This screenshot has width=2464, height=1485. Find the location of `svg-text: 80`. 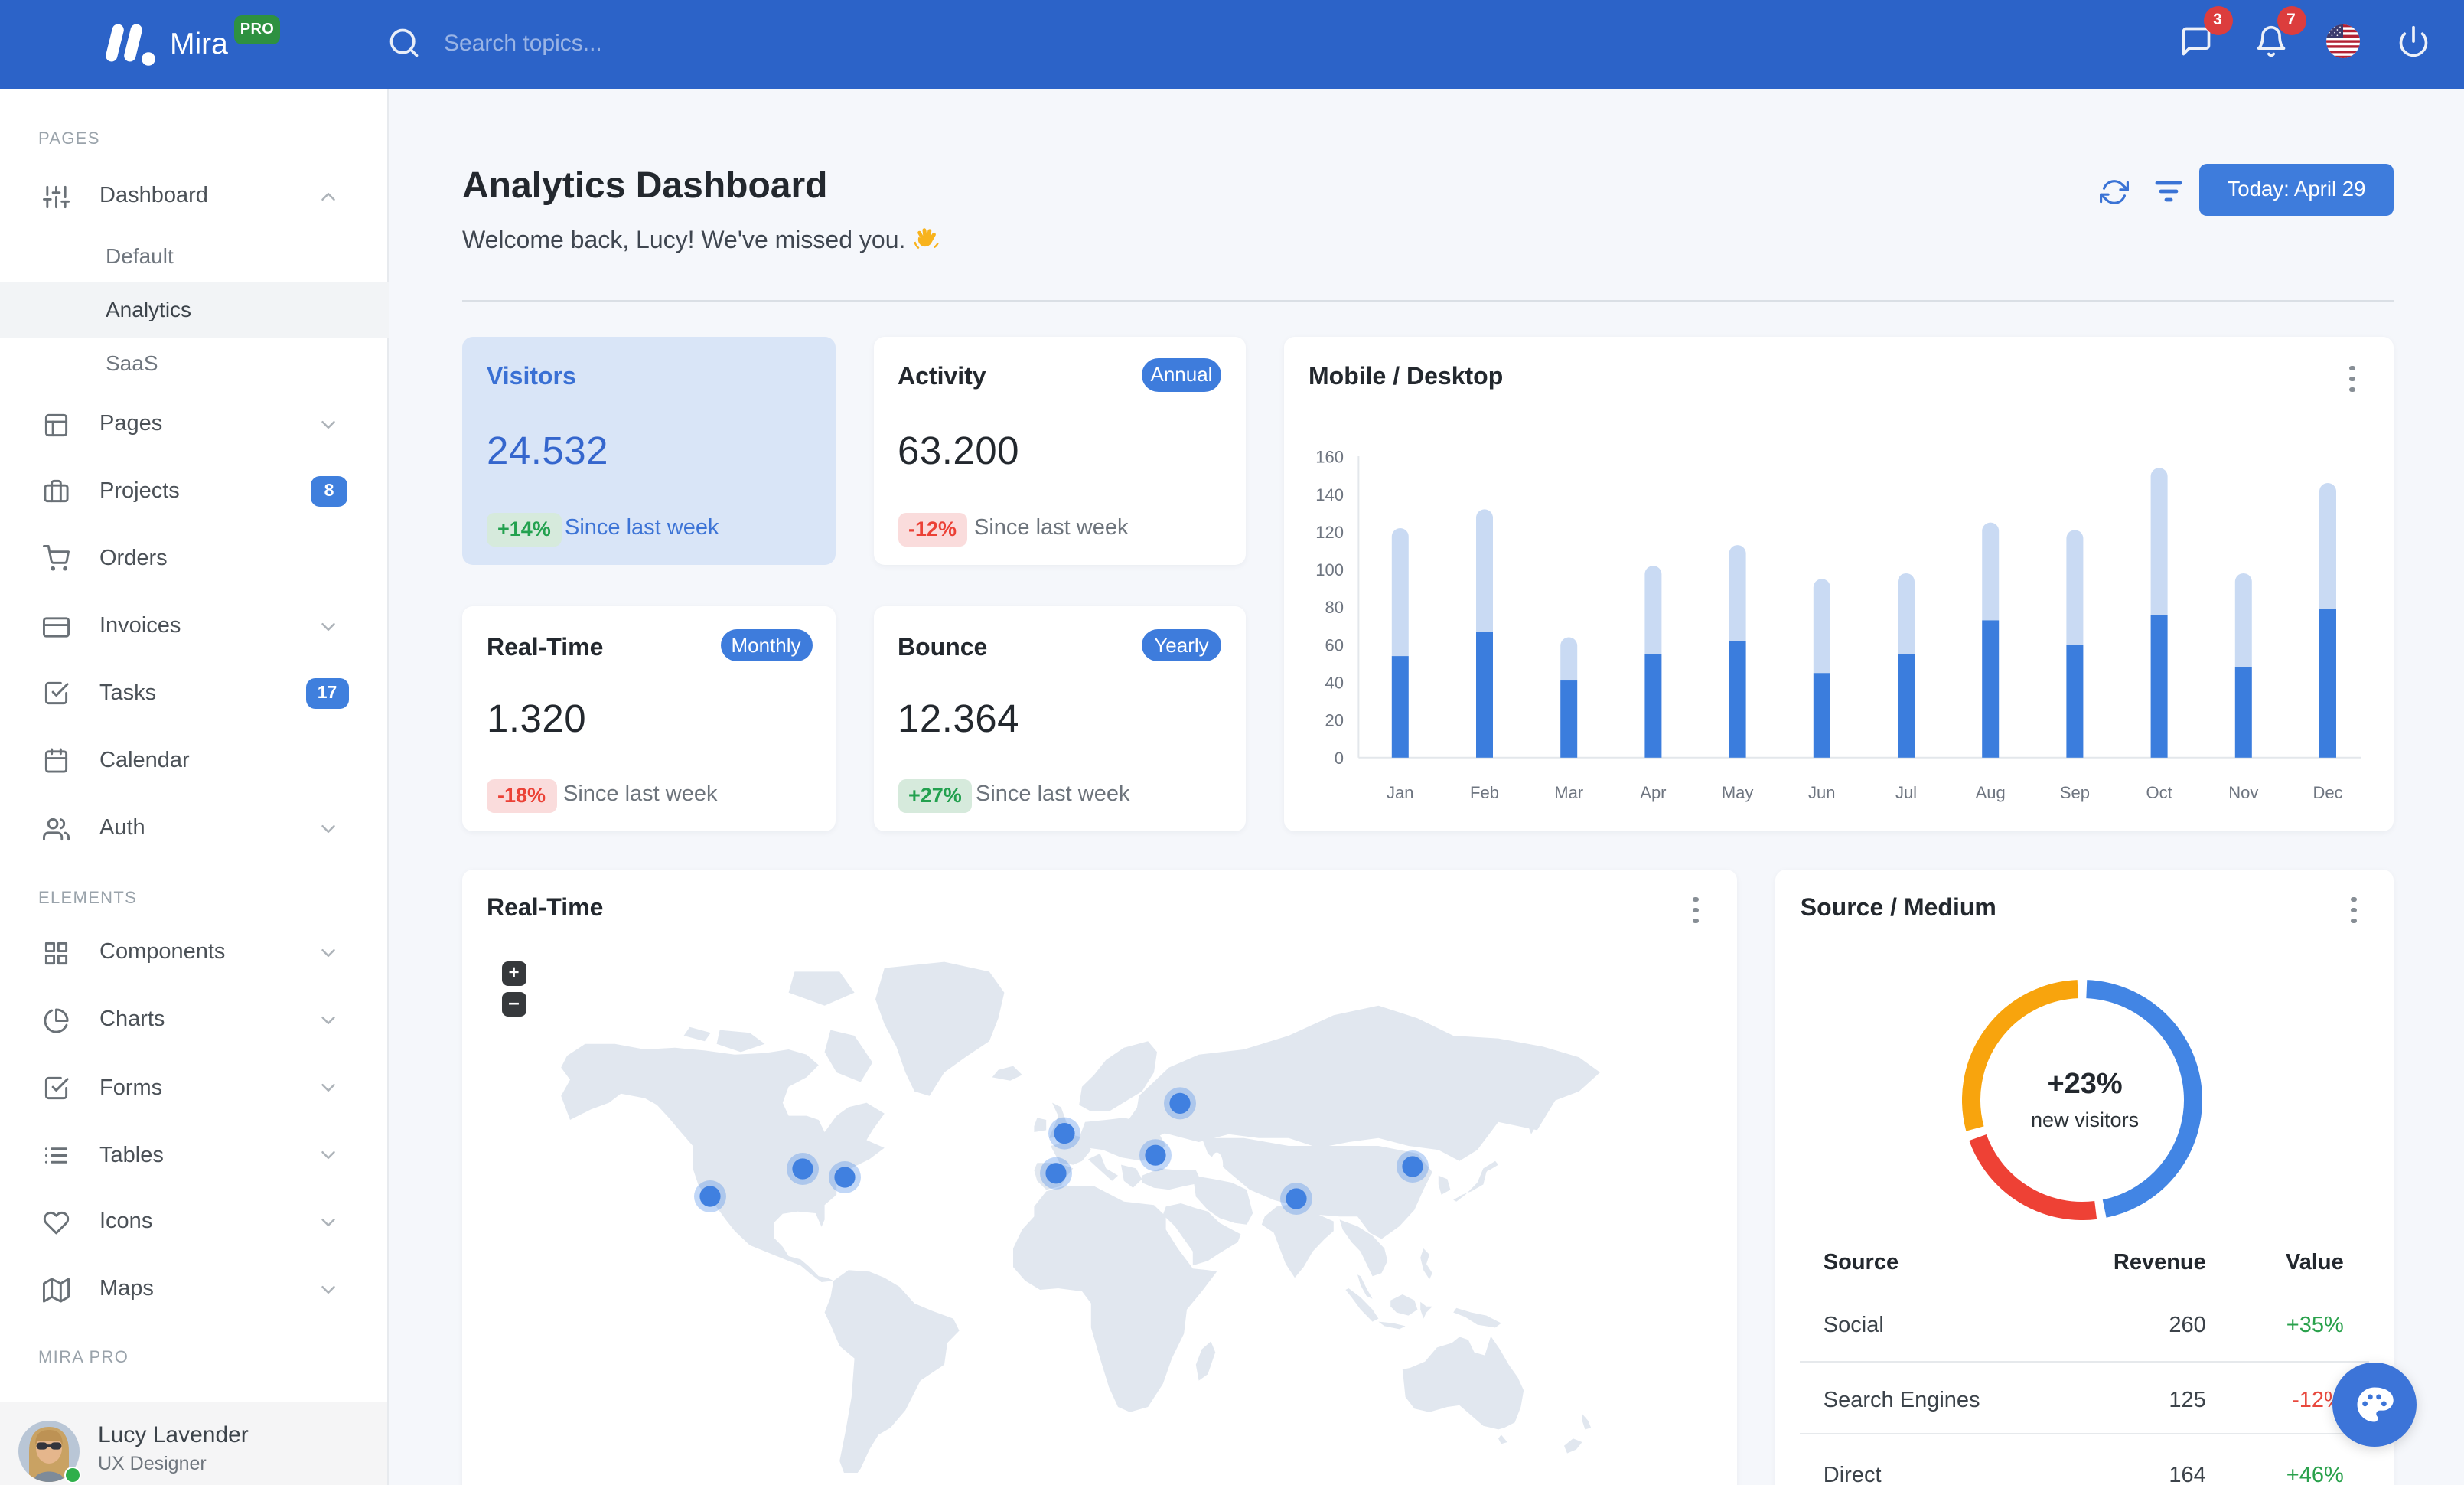

svg-text: 80 is located at coordinates (1335, 607).